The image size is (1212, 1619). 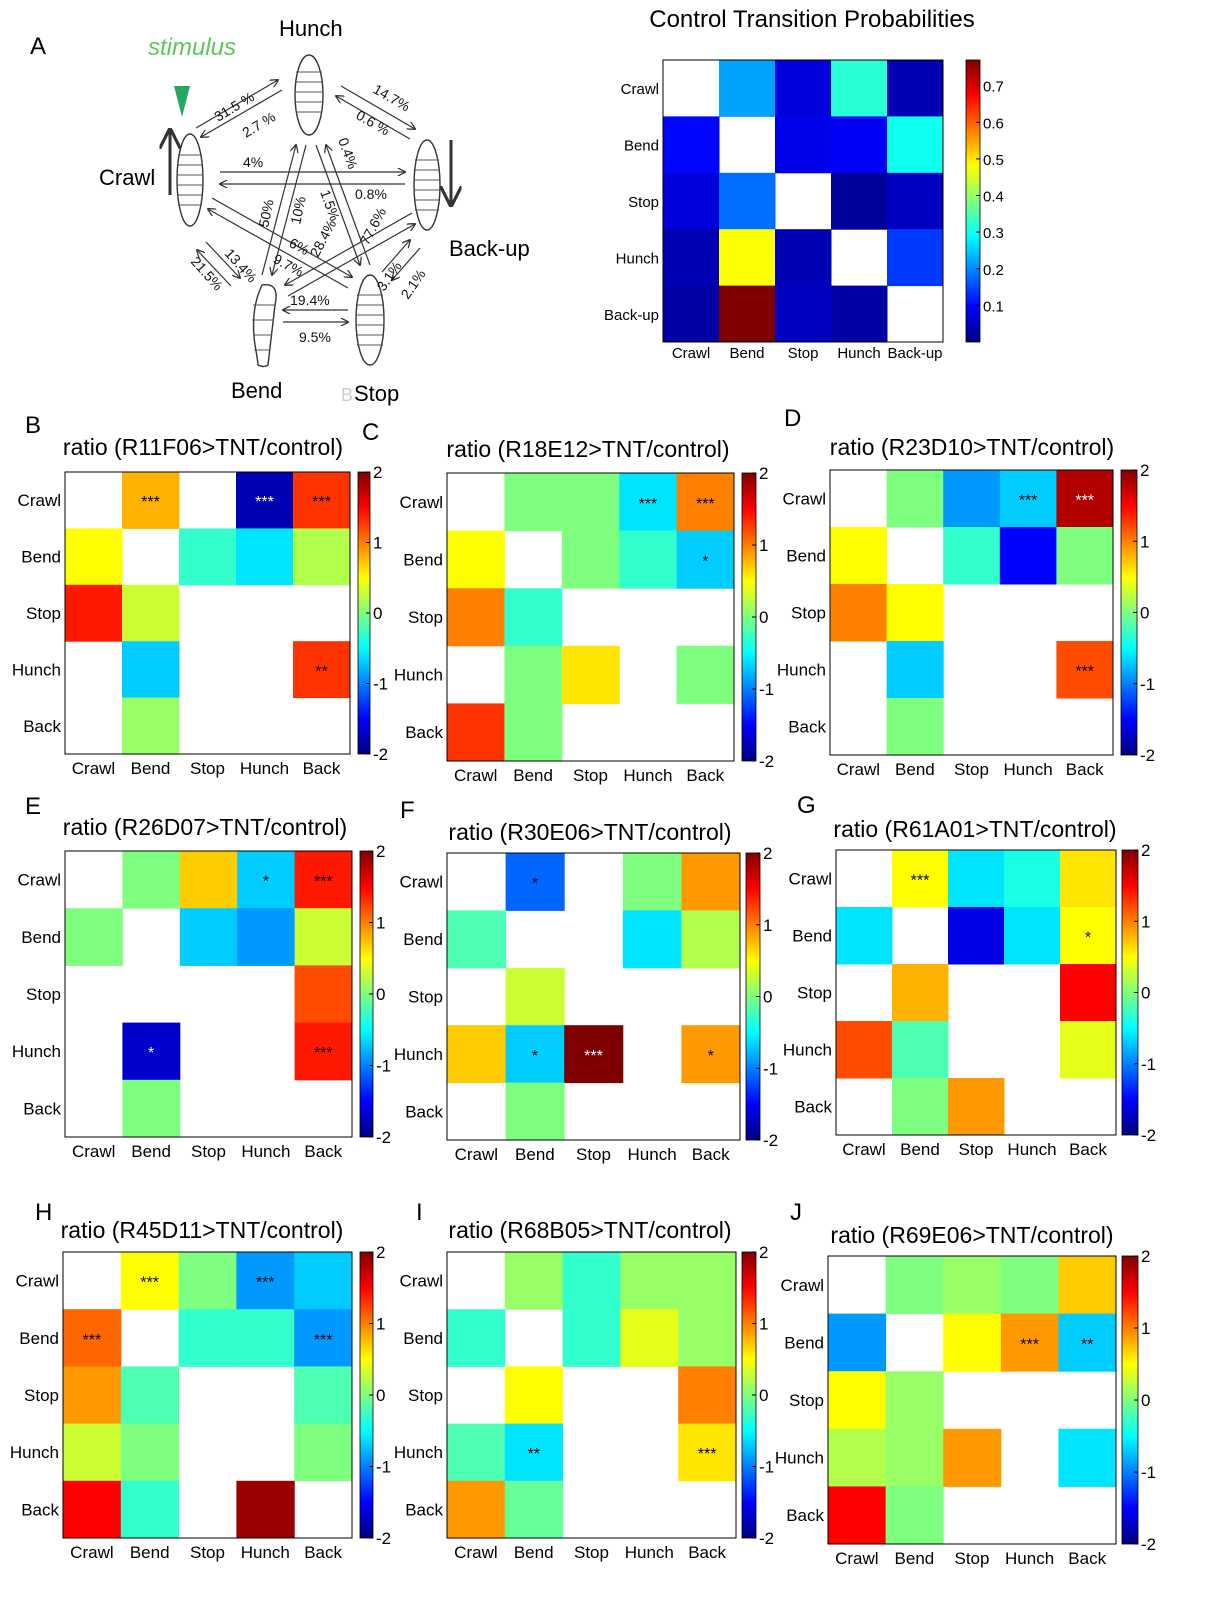 I want to click on col-tick-label: Crawl, so click(x=863, y=1149).